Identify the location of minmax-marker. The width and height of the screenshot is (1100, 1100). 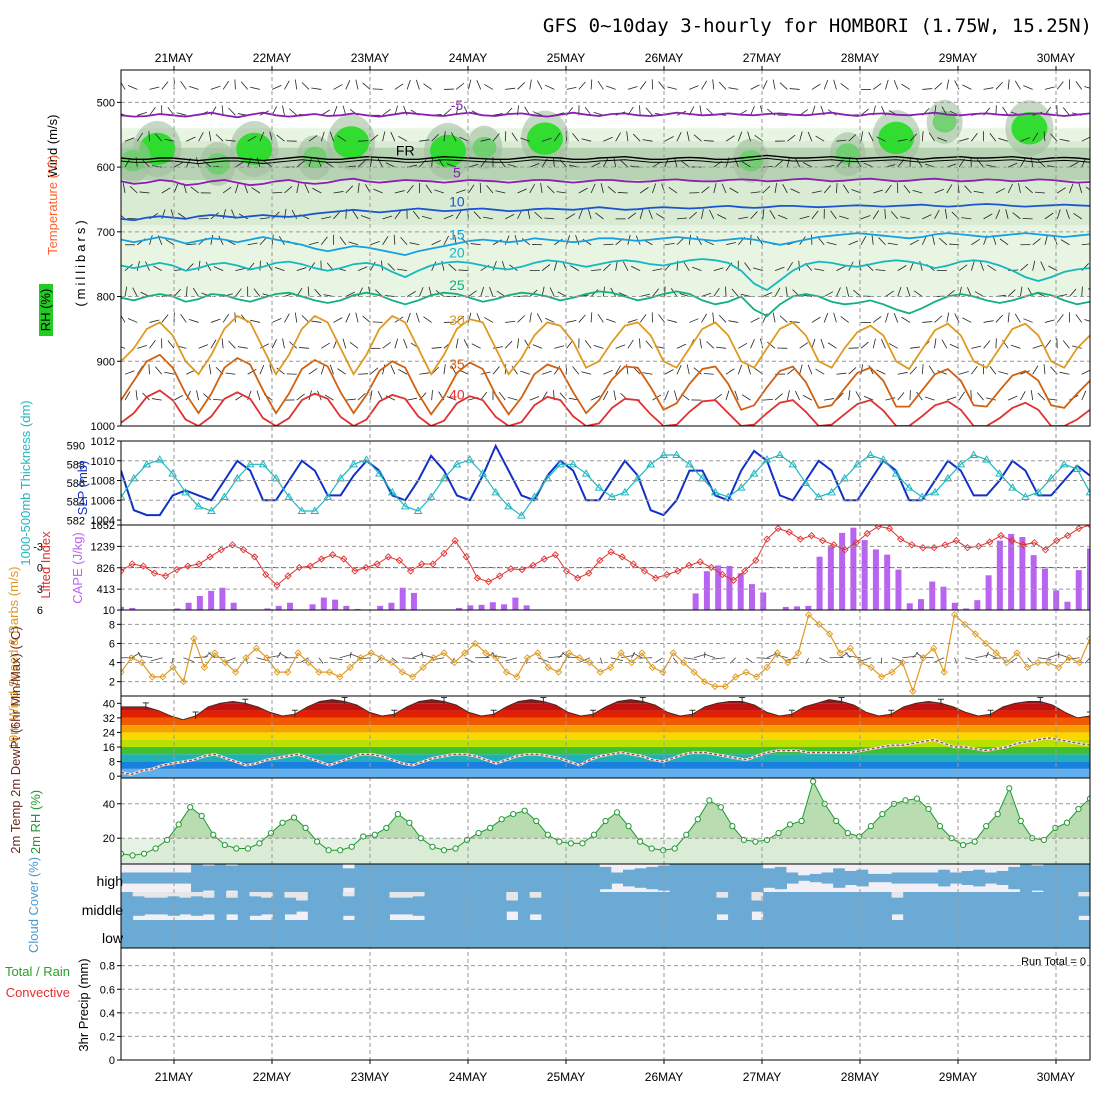
(593, 713).